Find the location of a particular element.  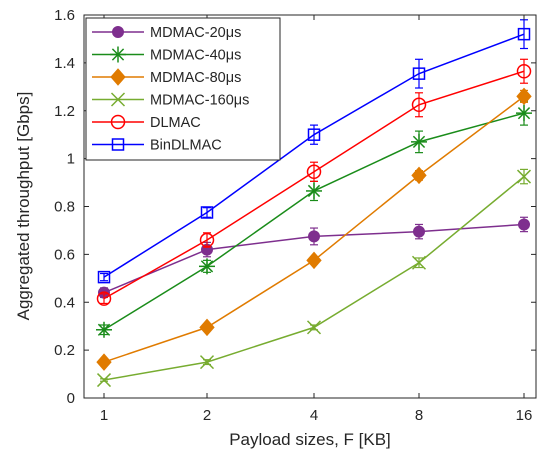

y-tick-label: 1 is located at coordinates (71, 159).